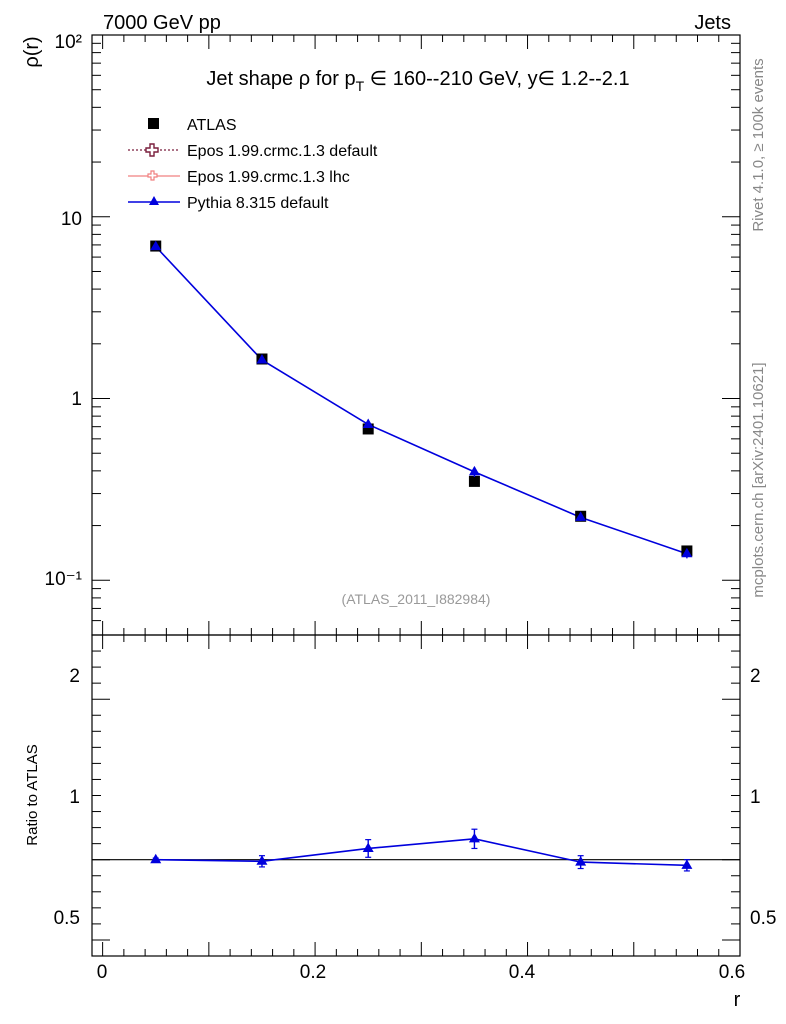 The width and height of the screenshot is (786, 1024). I want to click on legend-label-pythia: Pythia 8.315 default, so click(258, 203).